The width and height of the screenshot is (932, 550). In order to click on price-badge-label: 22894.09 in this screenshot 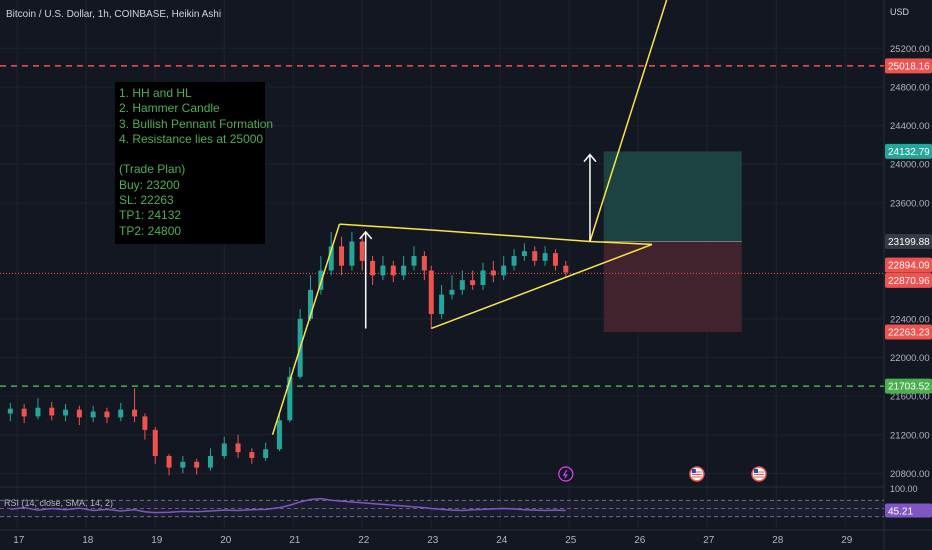, I will do `click(909, 266)`.